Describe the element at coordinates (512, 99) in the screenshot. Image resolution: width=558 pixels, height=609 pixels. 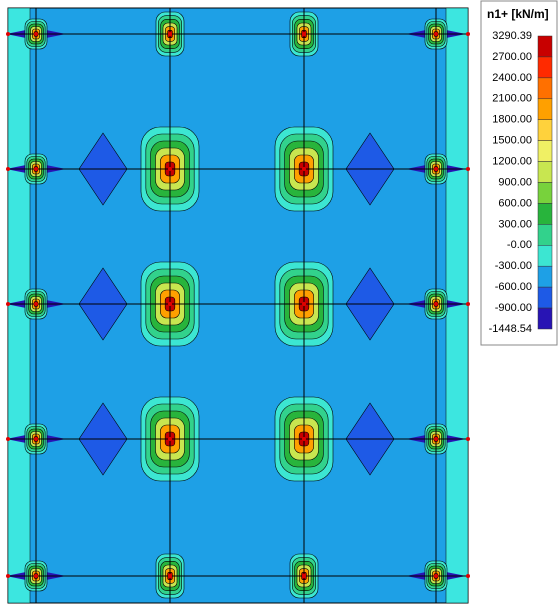
I see `legend-label: 2100.00` at that location.